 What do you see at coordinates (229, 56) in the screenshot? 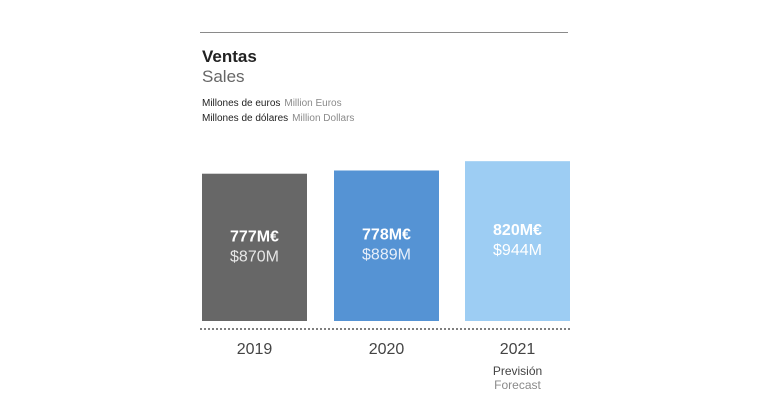
I see `chart-title: Ventas` at bounding box center [229, 56].